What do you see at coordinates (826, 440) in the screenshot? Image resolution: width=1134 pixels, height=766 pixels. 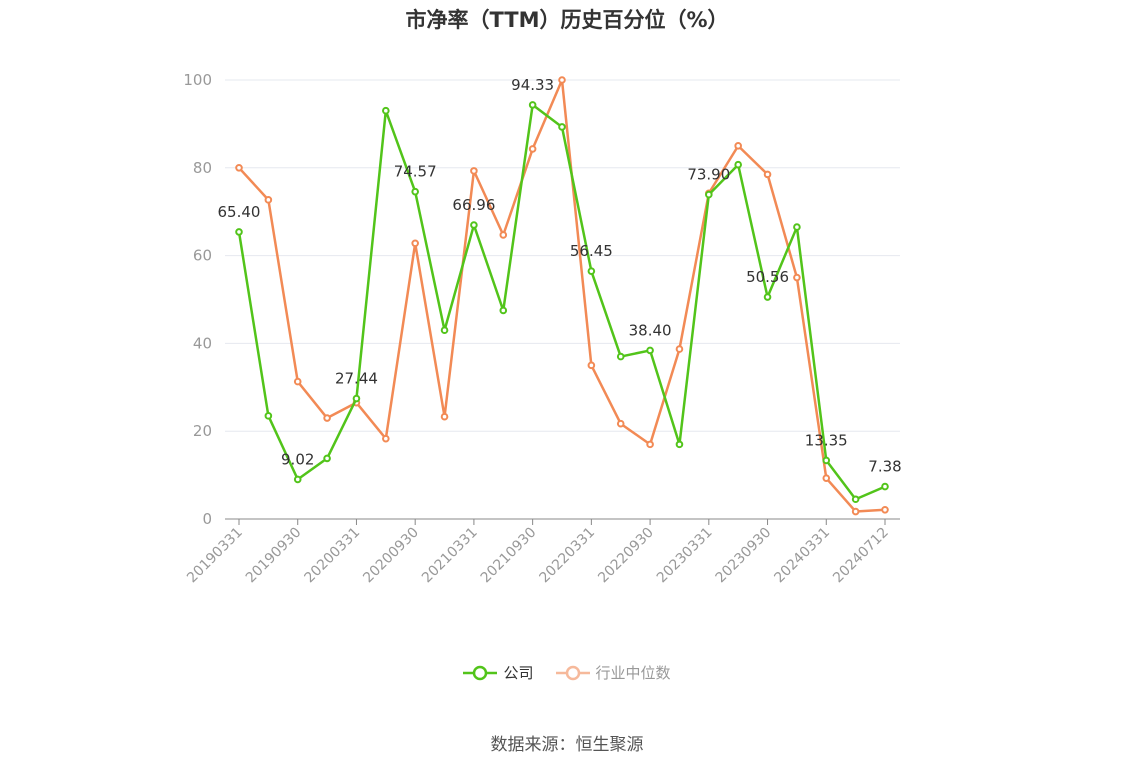 I see `data-label: 13.35` at bounding box center [826, 440].